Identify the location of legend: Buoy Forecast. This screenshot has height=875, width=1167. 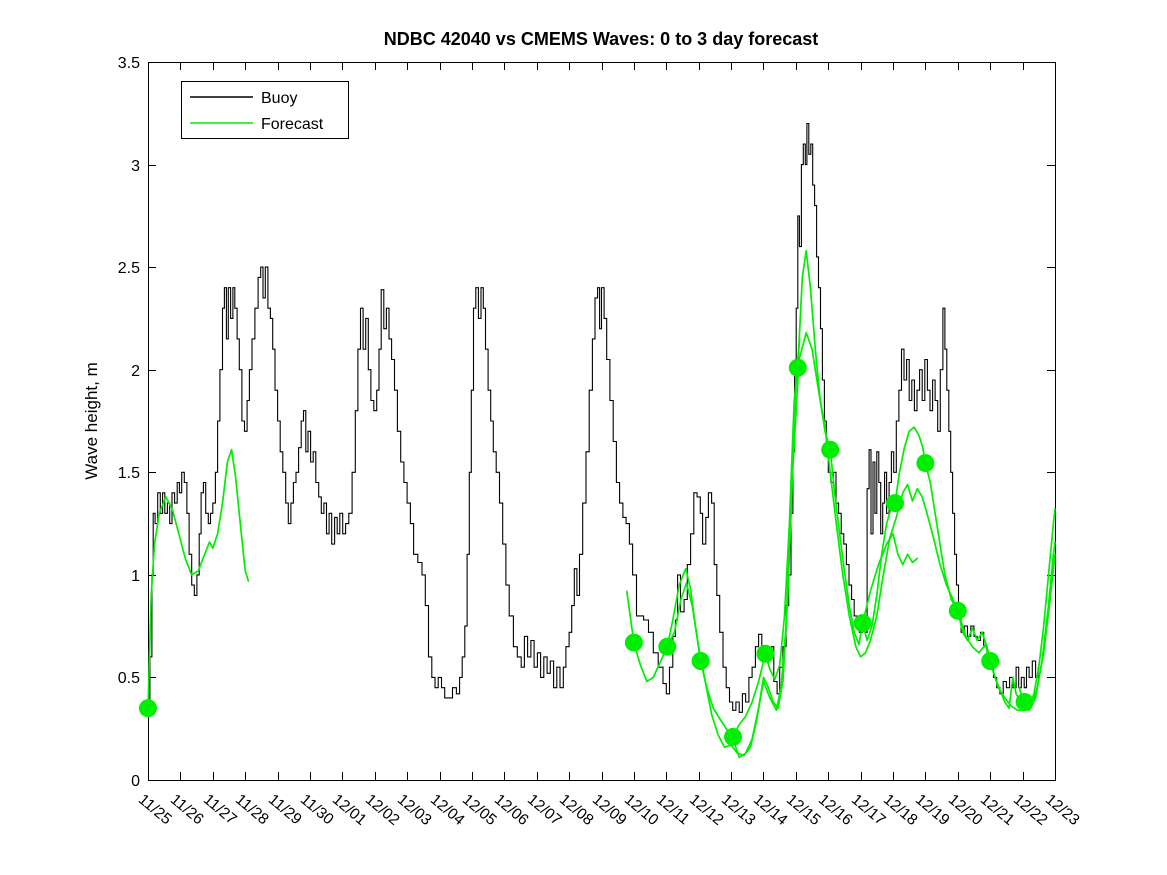
(265, 110).